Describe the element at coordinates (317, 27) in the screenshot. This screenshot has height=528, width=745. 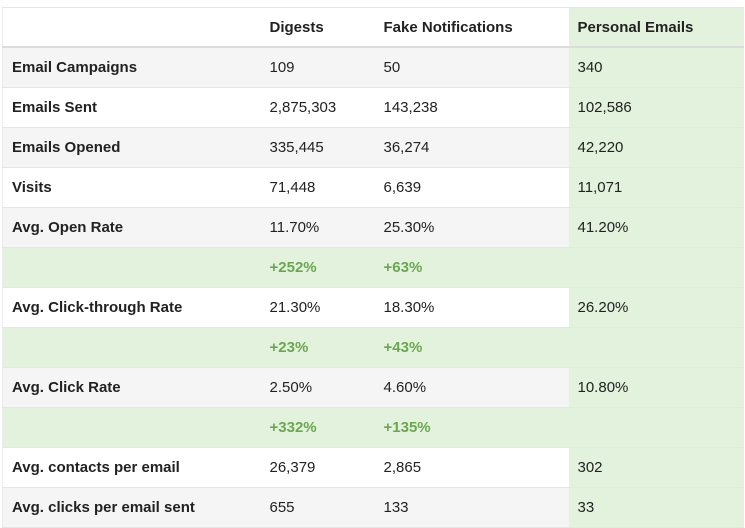
I see `header-digests: Digests` at that location.